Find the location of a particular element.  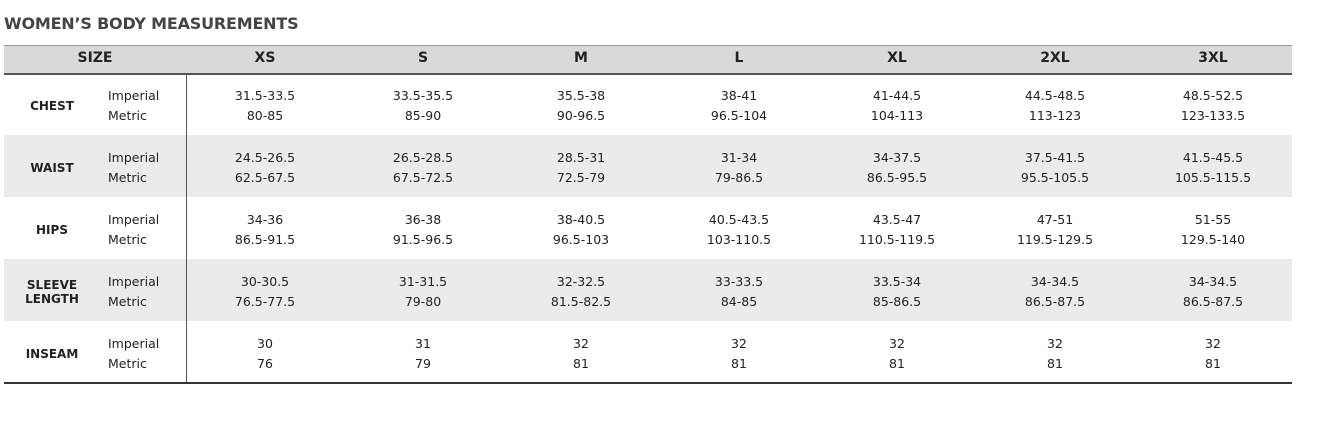

header-row is located at coordinates (648, 60).